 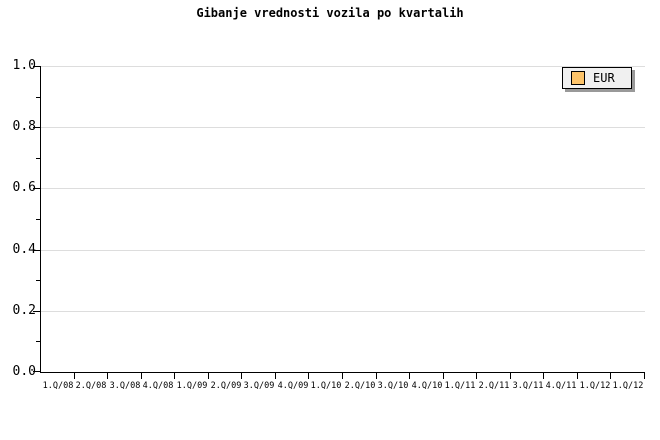 What do you see at coordinates (528, 386) in the screenshot?
I see `x-tick-label: 3.Q/11` at bounding box center [528, 386].